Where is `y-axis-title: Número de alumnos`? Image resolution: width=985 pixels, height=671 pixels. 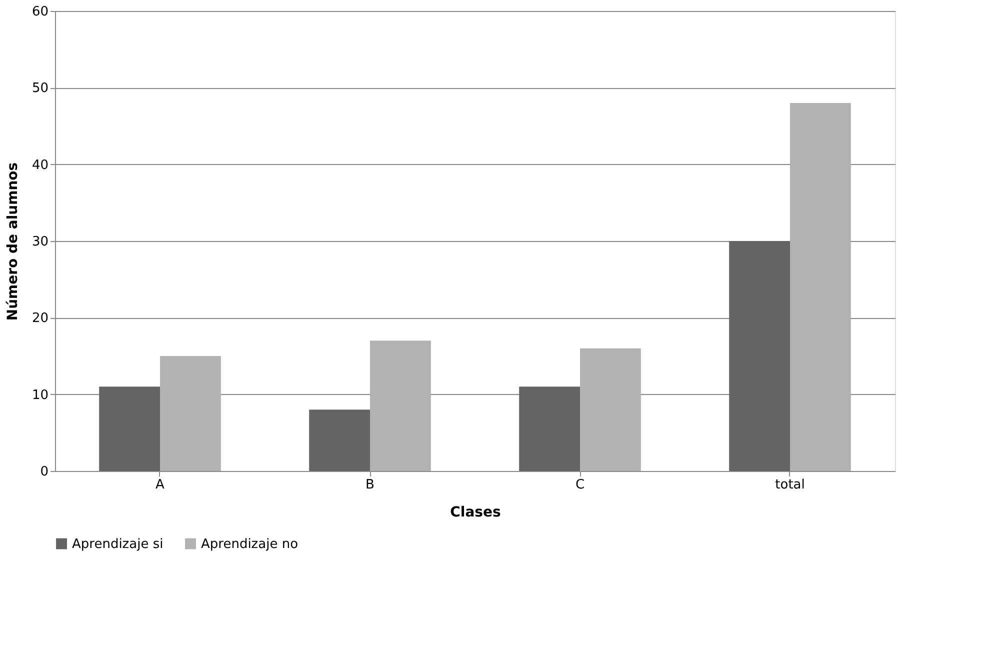 y-axis-title: Número de alumnos is located at coordinates (12, 241).